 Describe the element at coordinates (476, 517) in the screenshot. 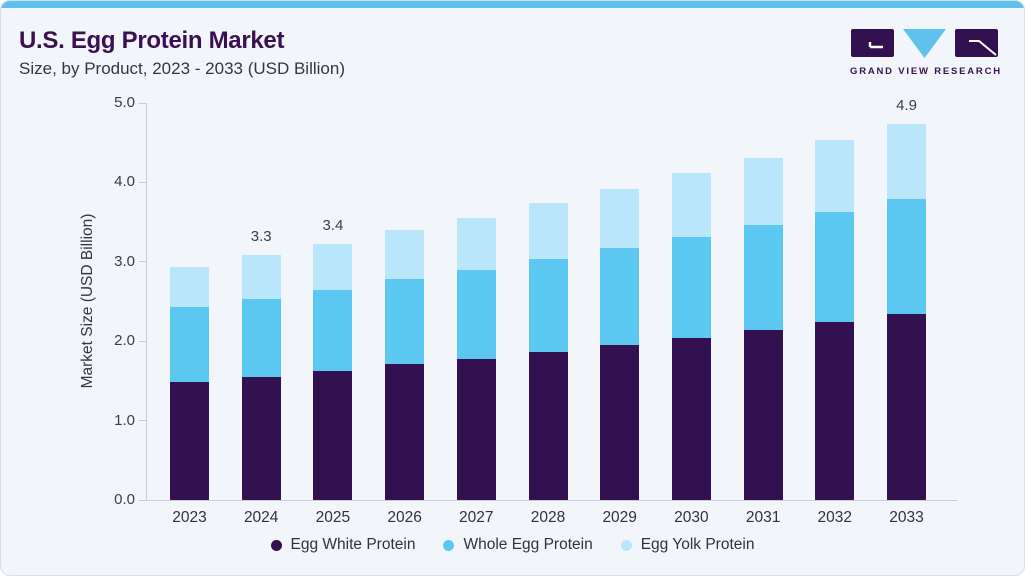

I see `x-tick-label: 2027` at that location.